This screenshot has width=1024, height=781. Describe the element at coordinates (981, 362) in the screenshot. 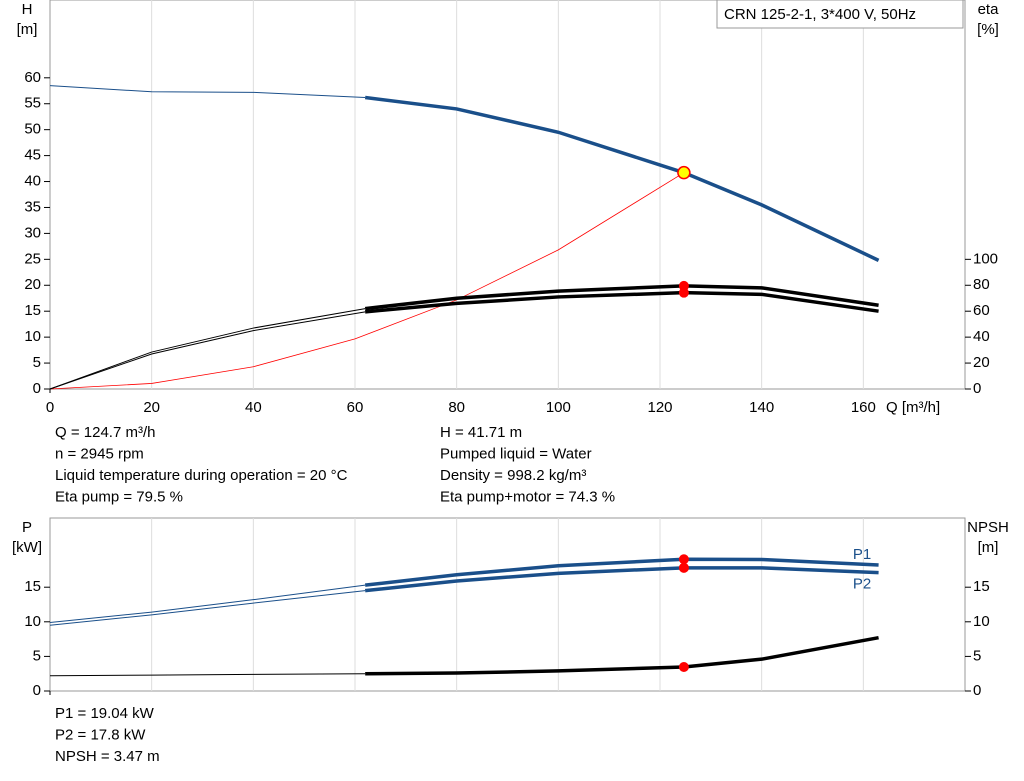

I see `y2-tick-label: 20` at that location.